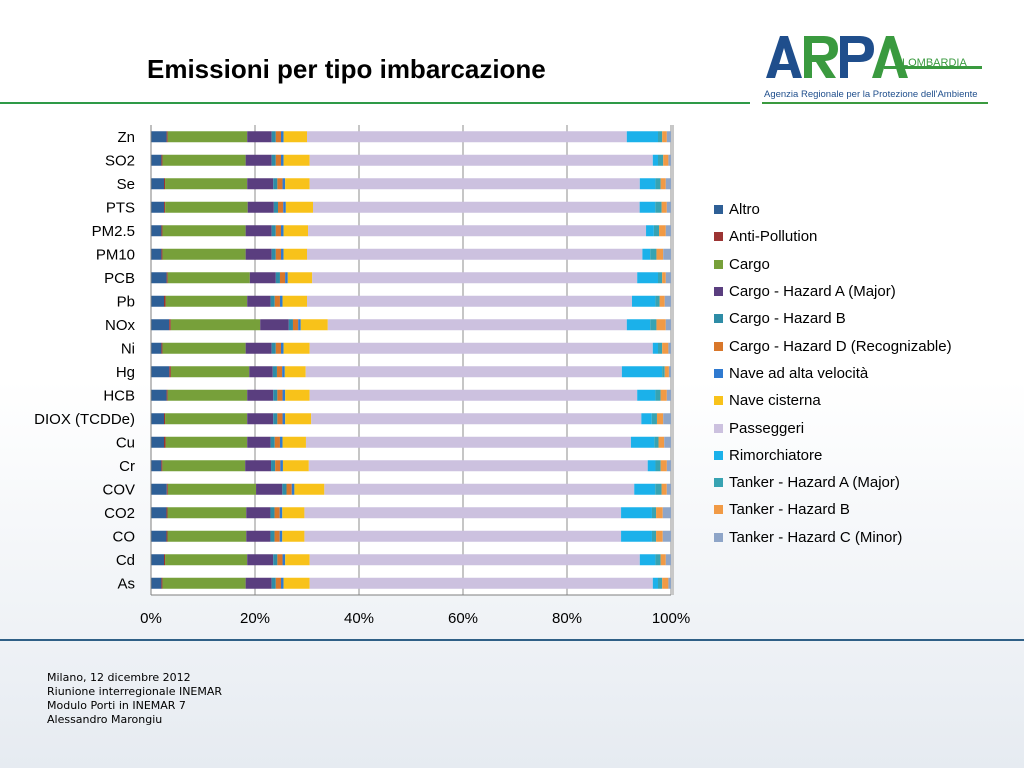 Image resolution: width=1024 pixels, height=768 pixels. What do you see at coordinates (833, 209) in the screenshot?
I see `legend-item: Altro` at bounding box center [833, 209].